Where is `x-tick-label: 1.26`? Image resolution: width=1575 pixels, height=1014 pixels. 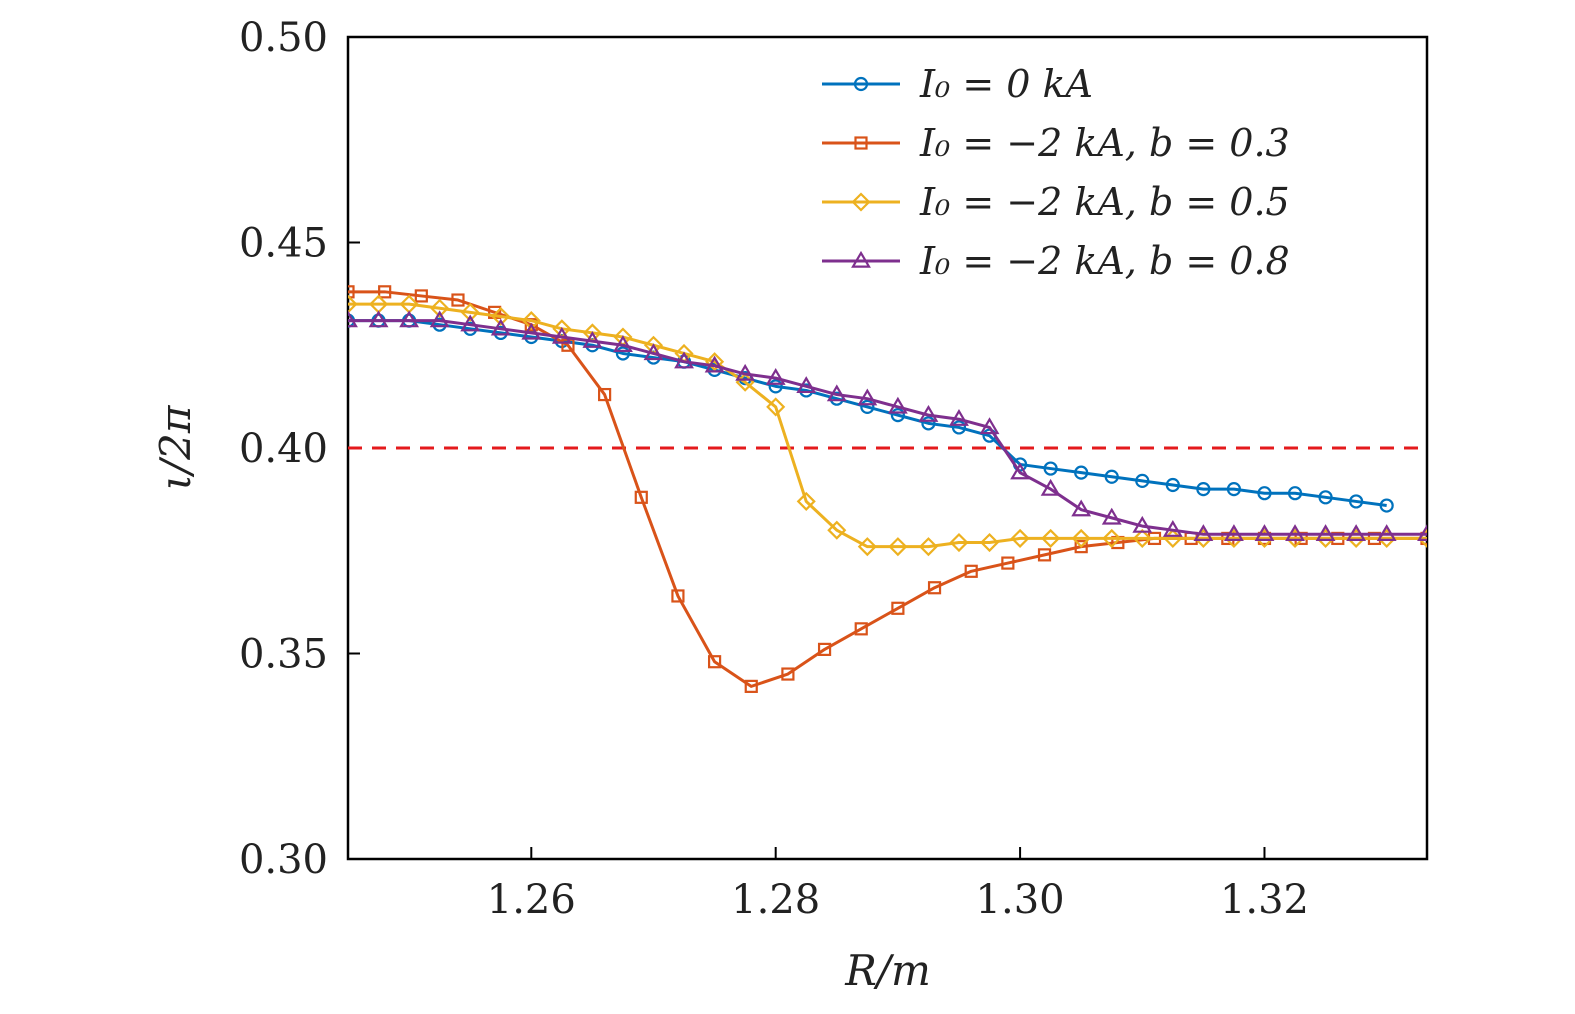 x-tick-label: 1.26 is located at coordinates (531, 900).